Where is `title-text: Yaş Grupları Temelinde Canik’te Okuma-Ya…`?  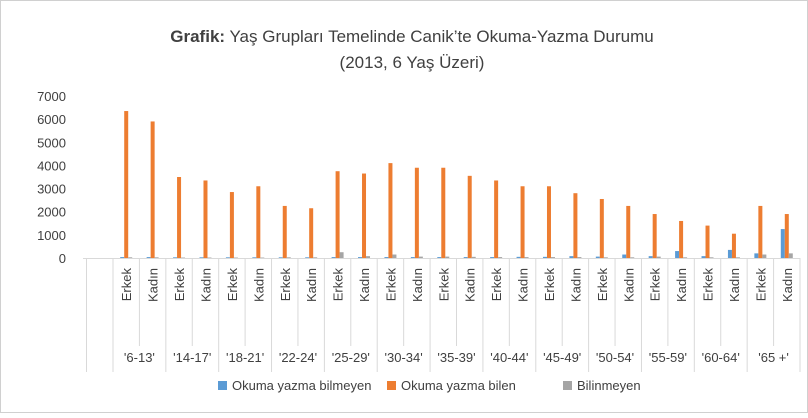
title-text: Yaş Grupları Temelinde Canik’te Okuma-Ya… is located at coordinates (441, 36).